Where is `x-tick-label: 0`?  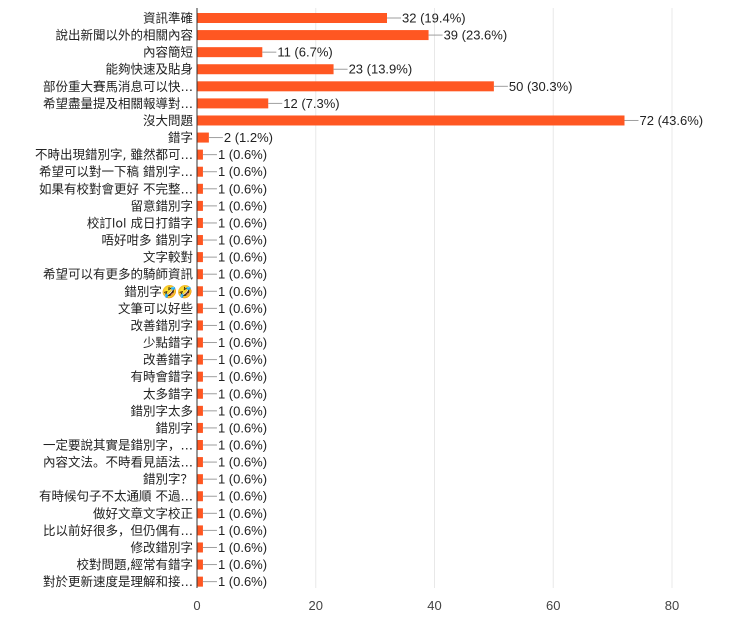 x-tick-label: 0 is located at coordinates (196, 605).